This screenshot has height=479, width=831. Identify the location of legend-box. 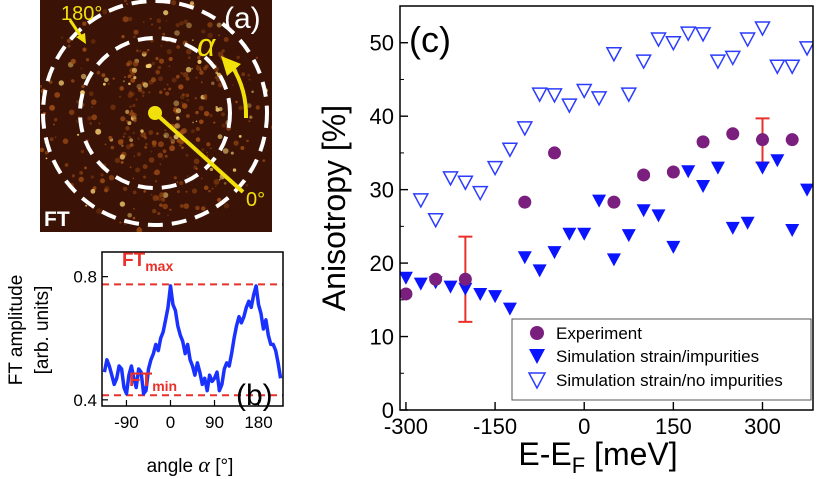
(661, 359).